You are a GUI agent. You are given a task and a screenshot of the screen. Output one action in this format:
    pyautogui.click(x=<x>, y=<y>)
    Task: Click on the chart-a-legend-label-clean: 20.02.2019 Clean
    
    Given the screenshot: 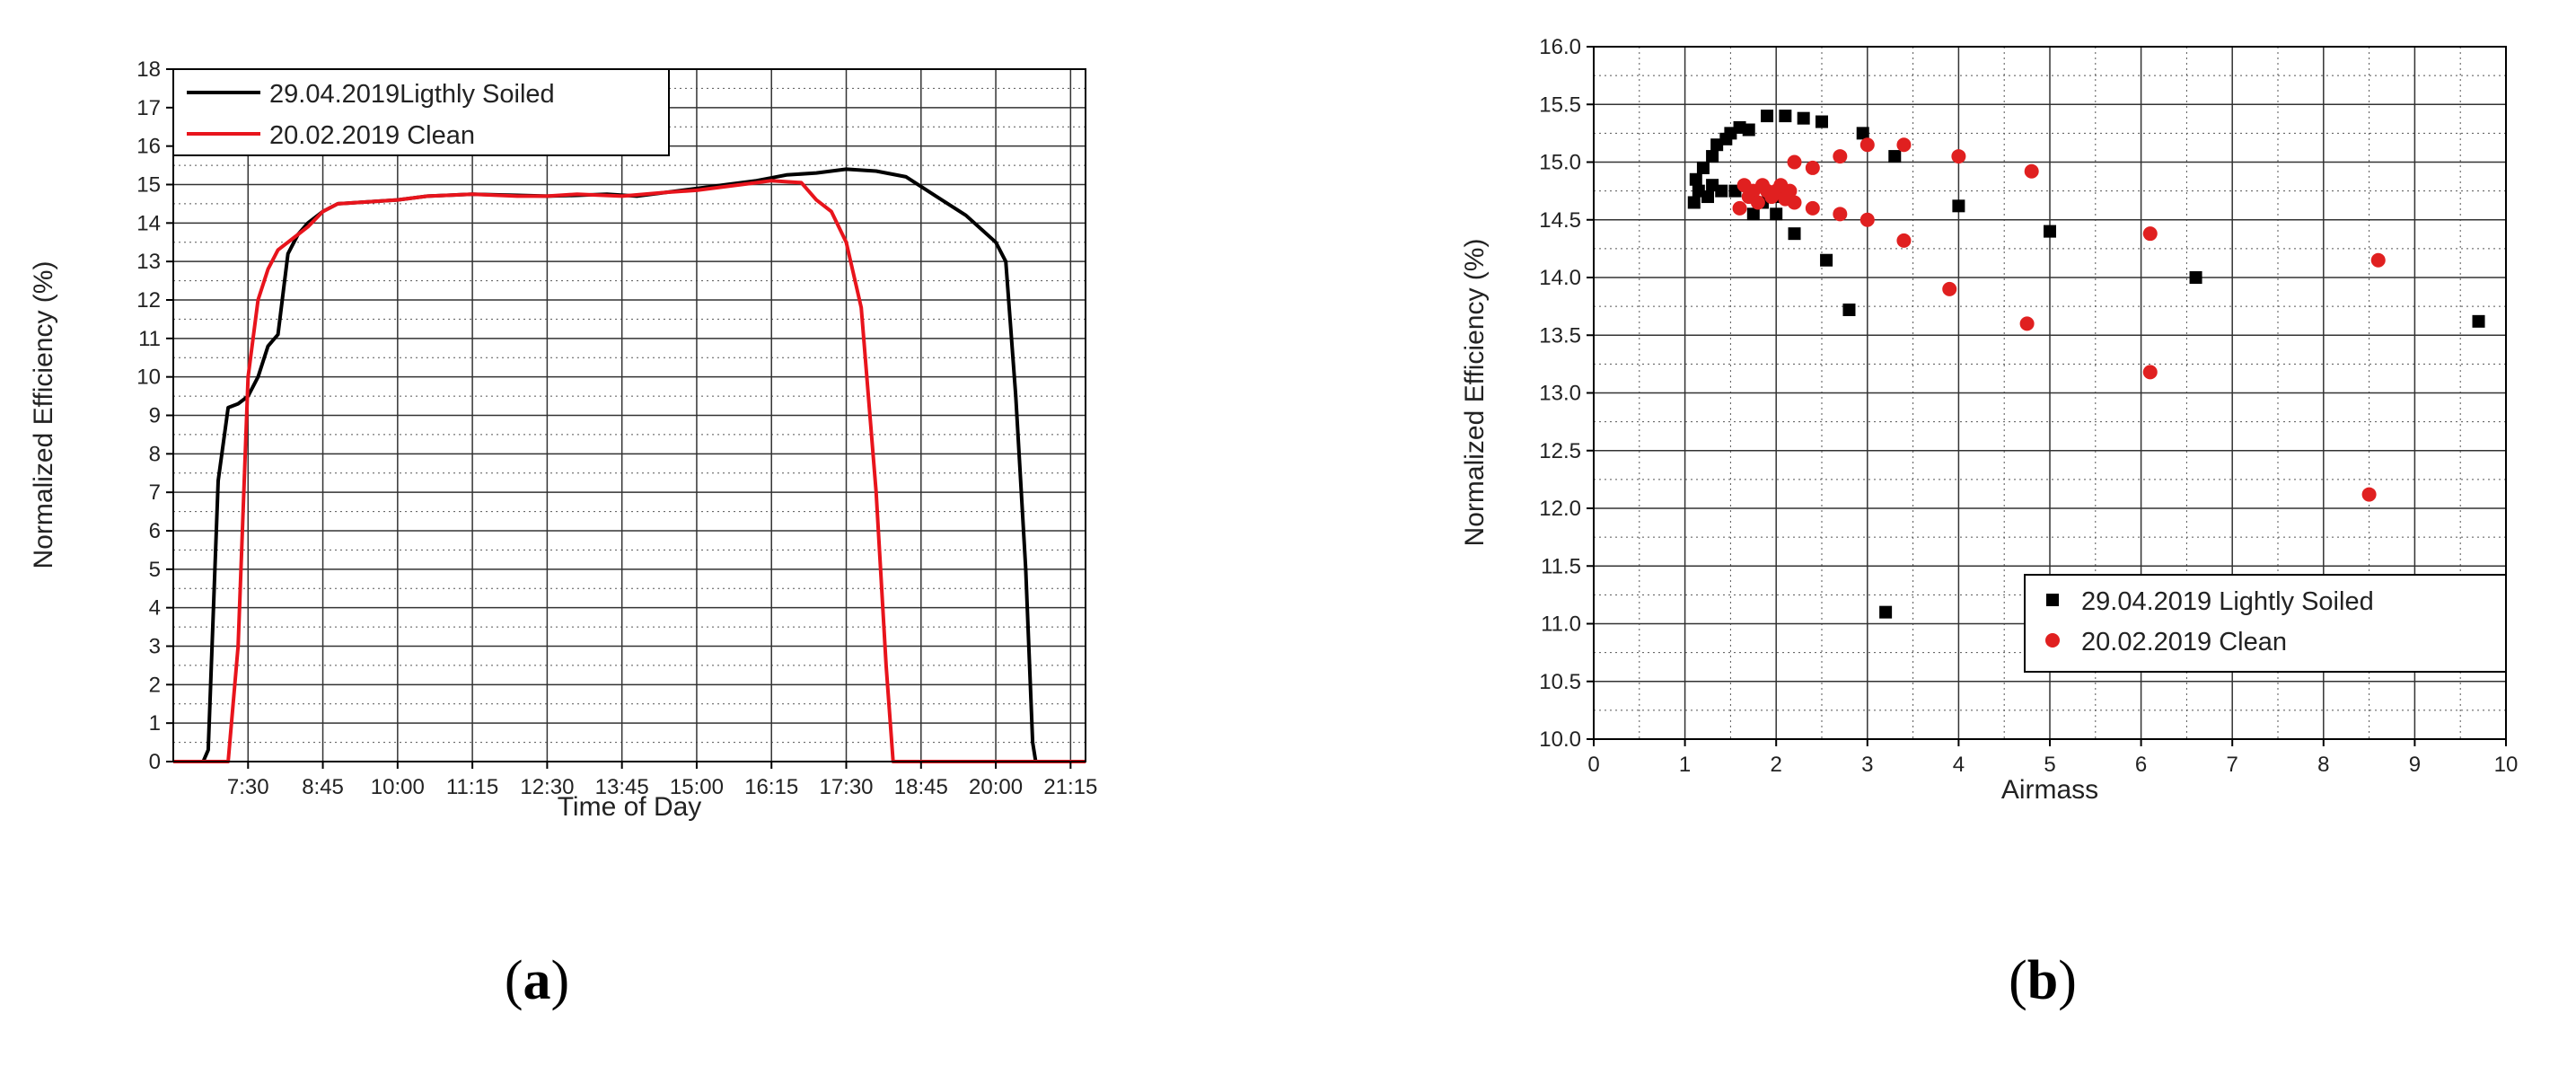 What is the action you would take?
    pyautogui.click(x=372, y=136)
    